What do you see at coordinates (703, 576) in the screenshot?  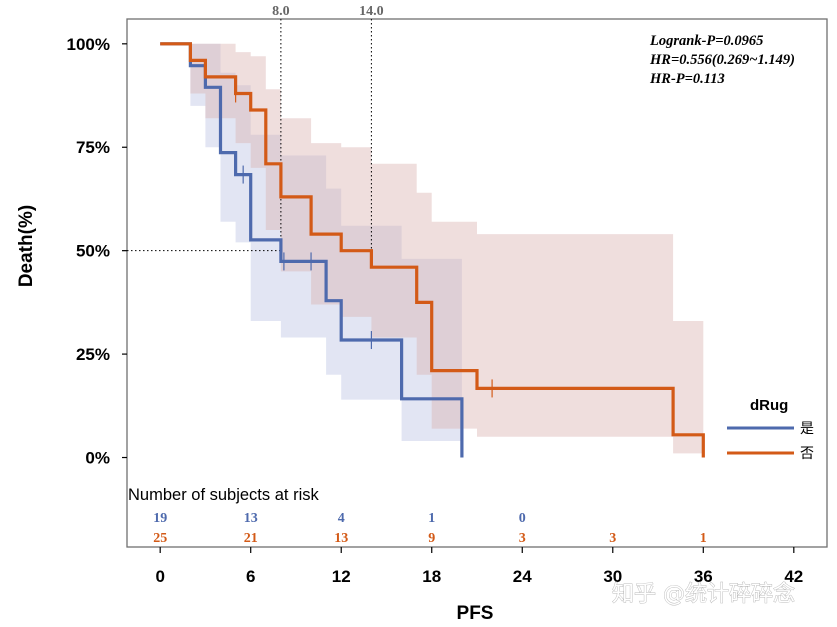 I see `x-tick-label: 36` at bounding box center [703, 576].